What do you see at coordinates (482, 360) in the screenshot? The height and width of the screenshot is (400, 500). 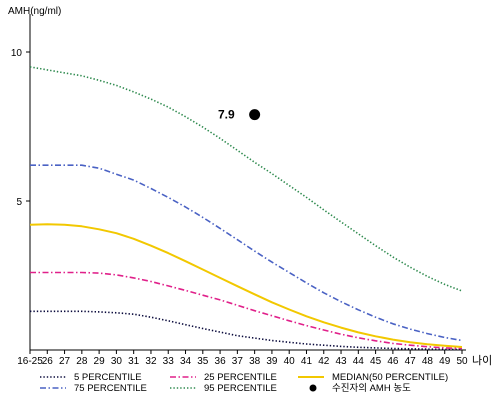 I see `x-axis-title: 나이` at bounding box center [482, 360].